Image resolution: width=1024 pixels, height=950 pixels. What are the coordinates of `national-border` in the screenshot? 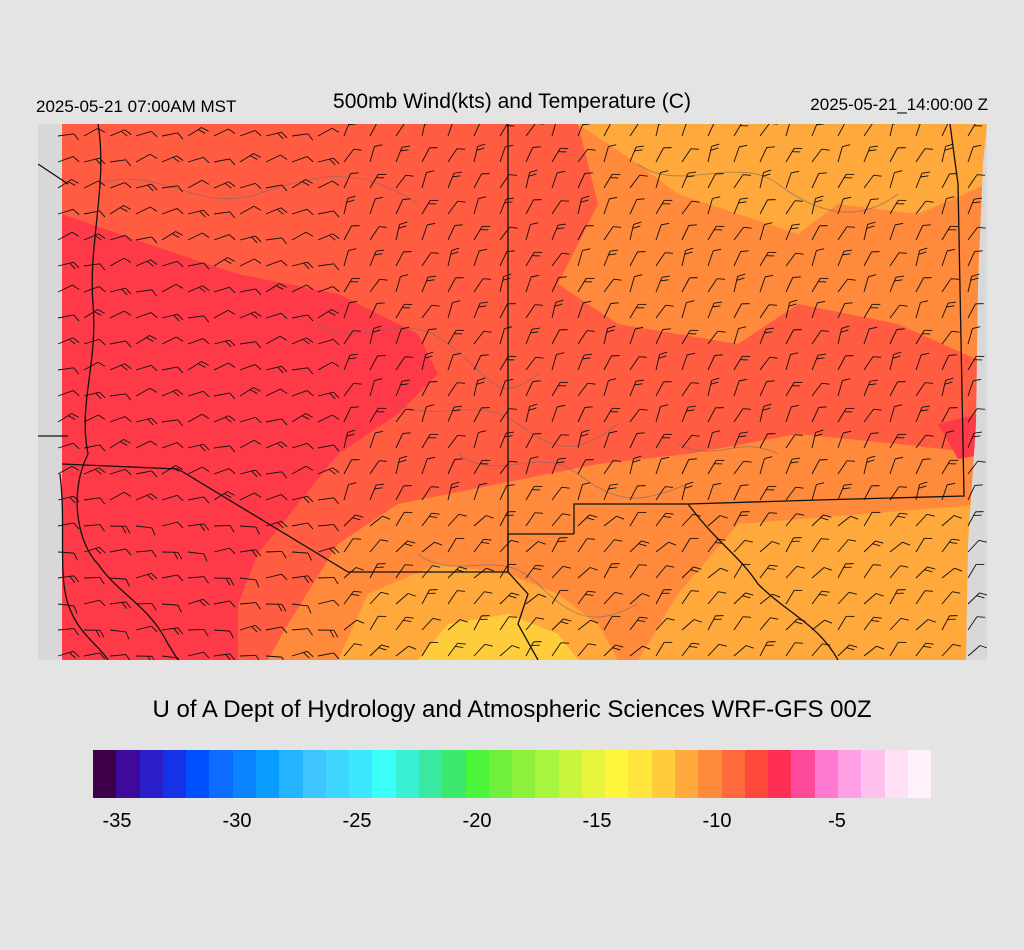 It's located at (763, 581).